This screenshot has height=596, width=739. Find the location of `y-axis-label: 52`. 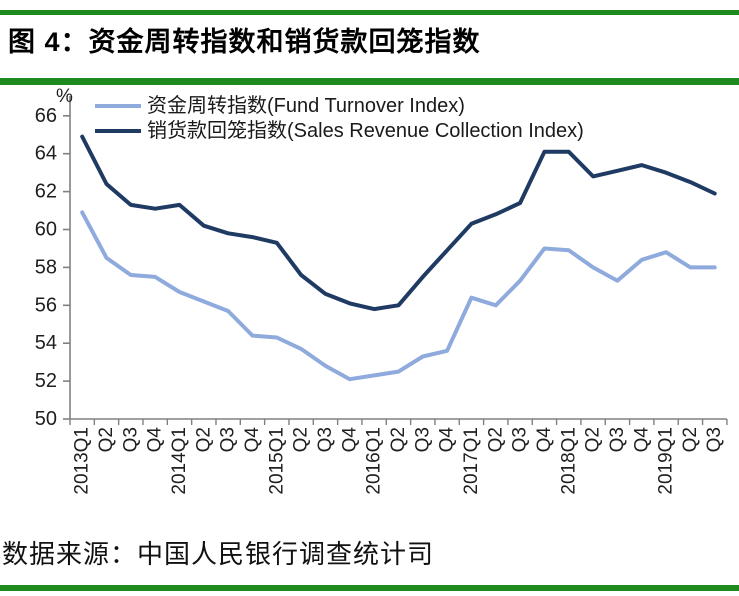

y-axis-label: 52 is located at coordinates (46, 381).